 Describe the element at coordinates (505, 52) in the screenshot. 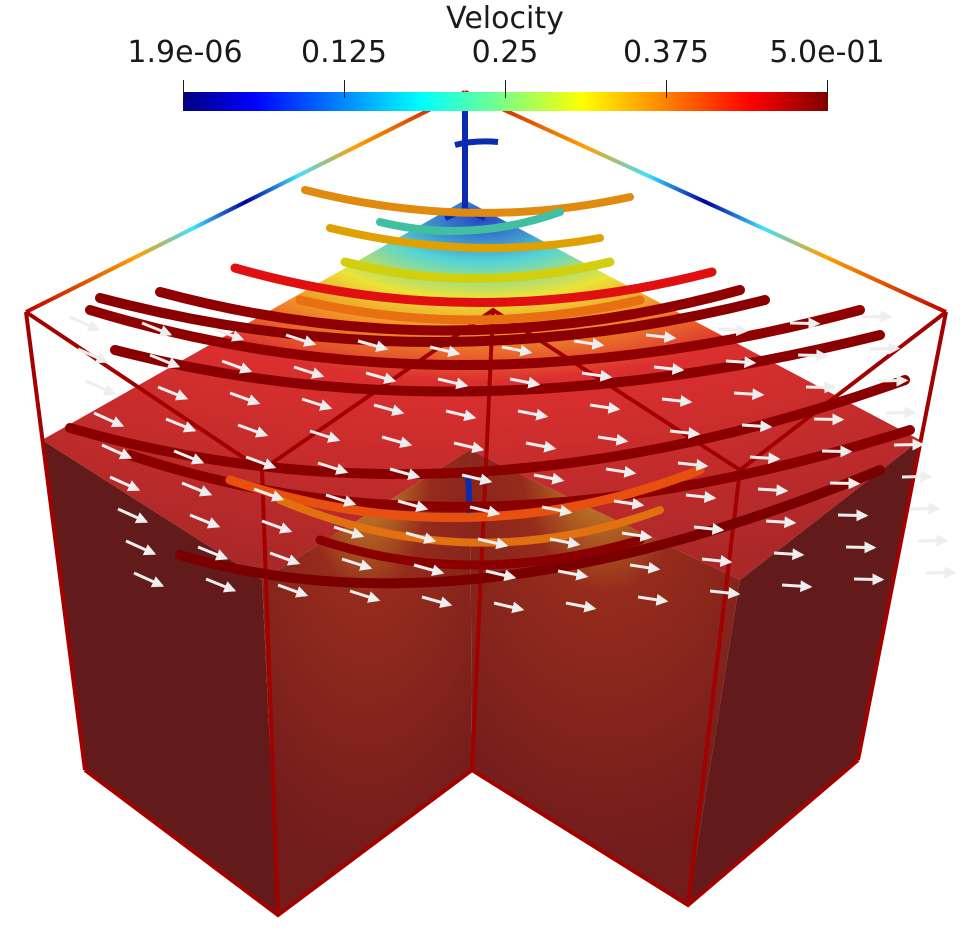

I see `colorbar-tick-label: 0.25` at that location.